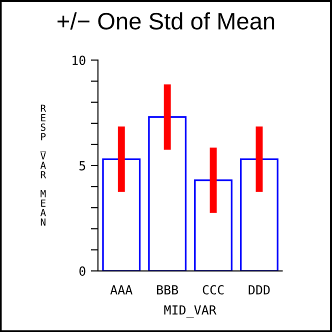 This screenshot has height=332, width=332. Describe the element at coordinates (213, 290) in the screenshot. I see `x-tick-label: CCC` at that location.